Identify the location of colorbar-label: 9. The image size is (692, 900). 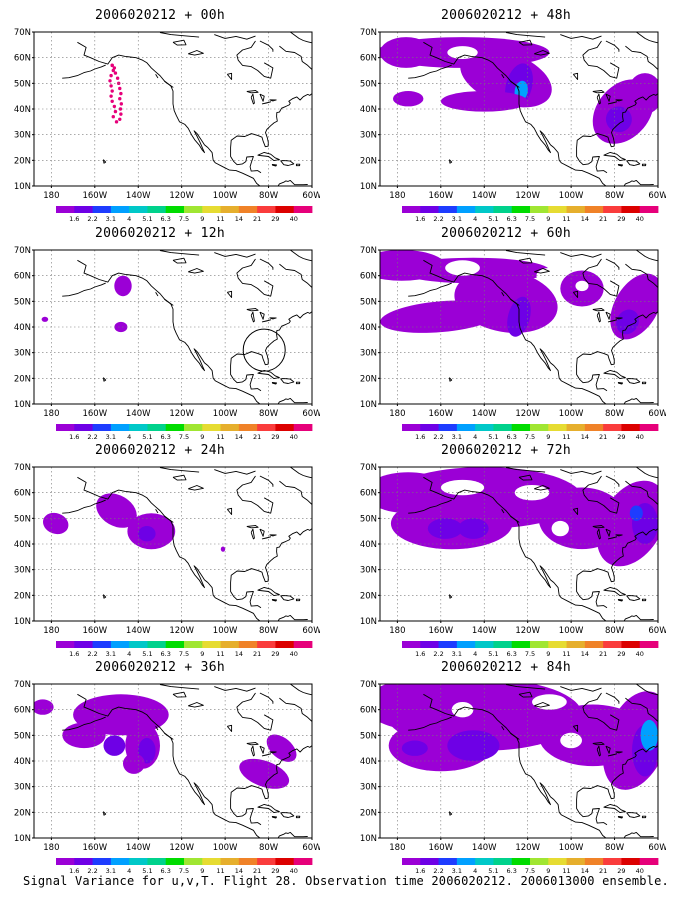
(202, 871).